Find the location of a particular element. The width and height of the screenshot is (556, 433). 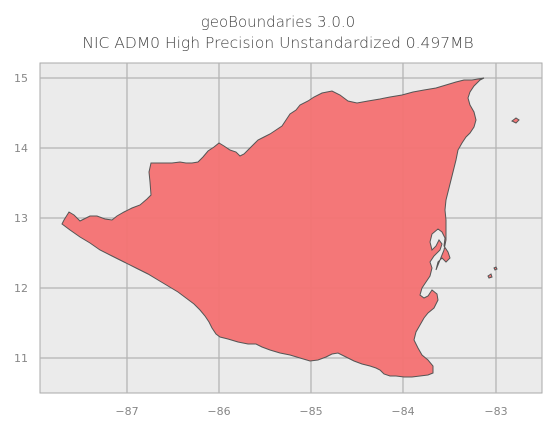

y-tick-label: 11 is located at coordinates (21, 358).